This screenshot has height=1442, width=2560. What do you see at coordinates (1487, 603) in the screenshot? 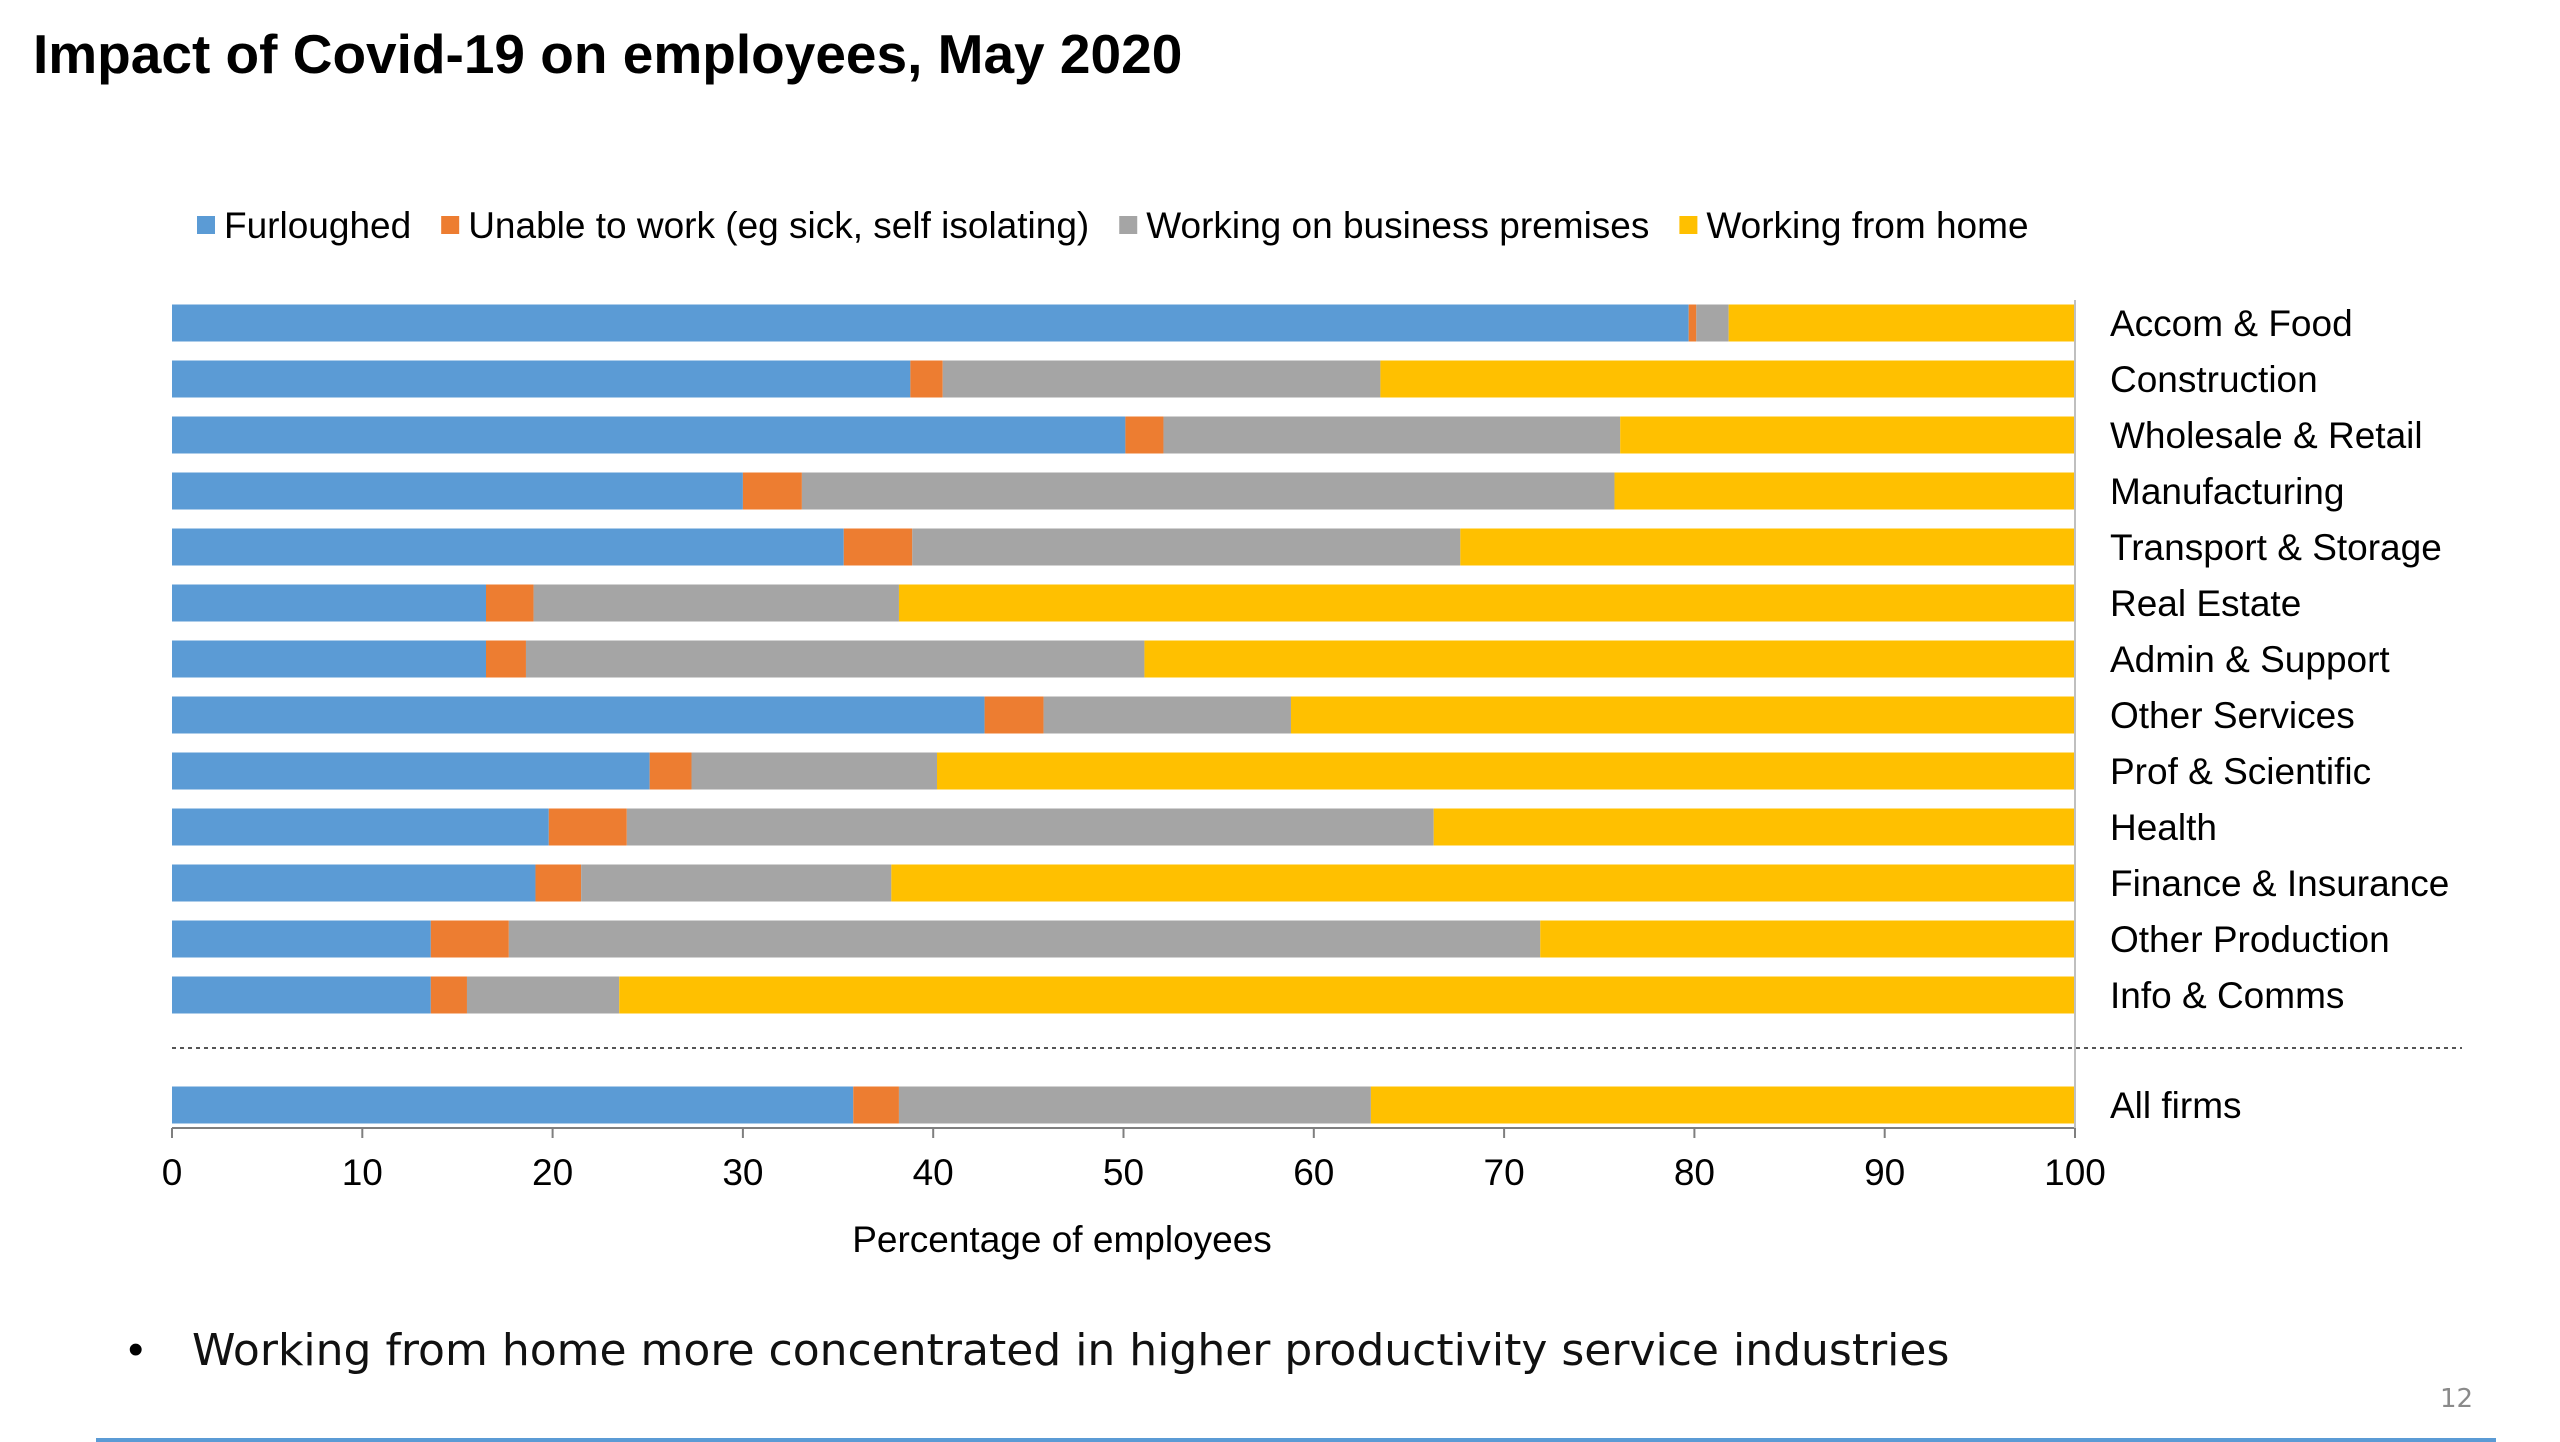
I see `bar-real-estate-working-from-home` at bounding box center [1487, 603].